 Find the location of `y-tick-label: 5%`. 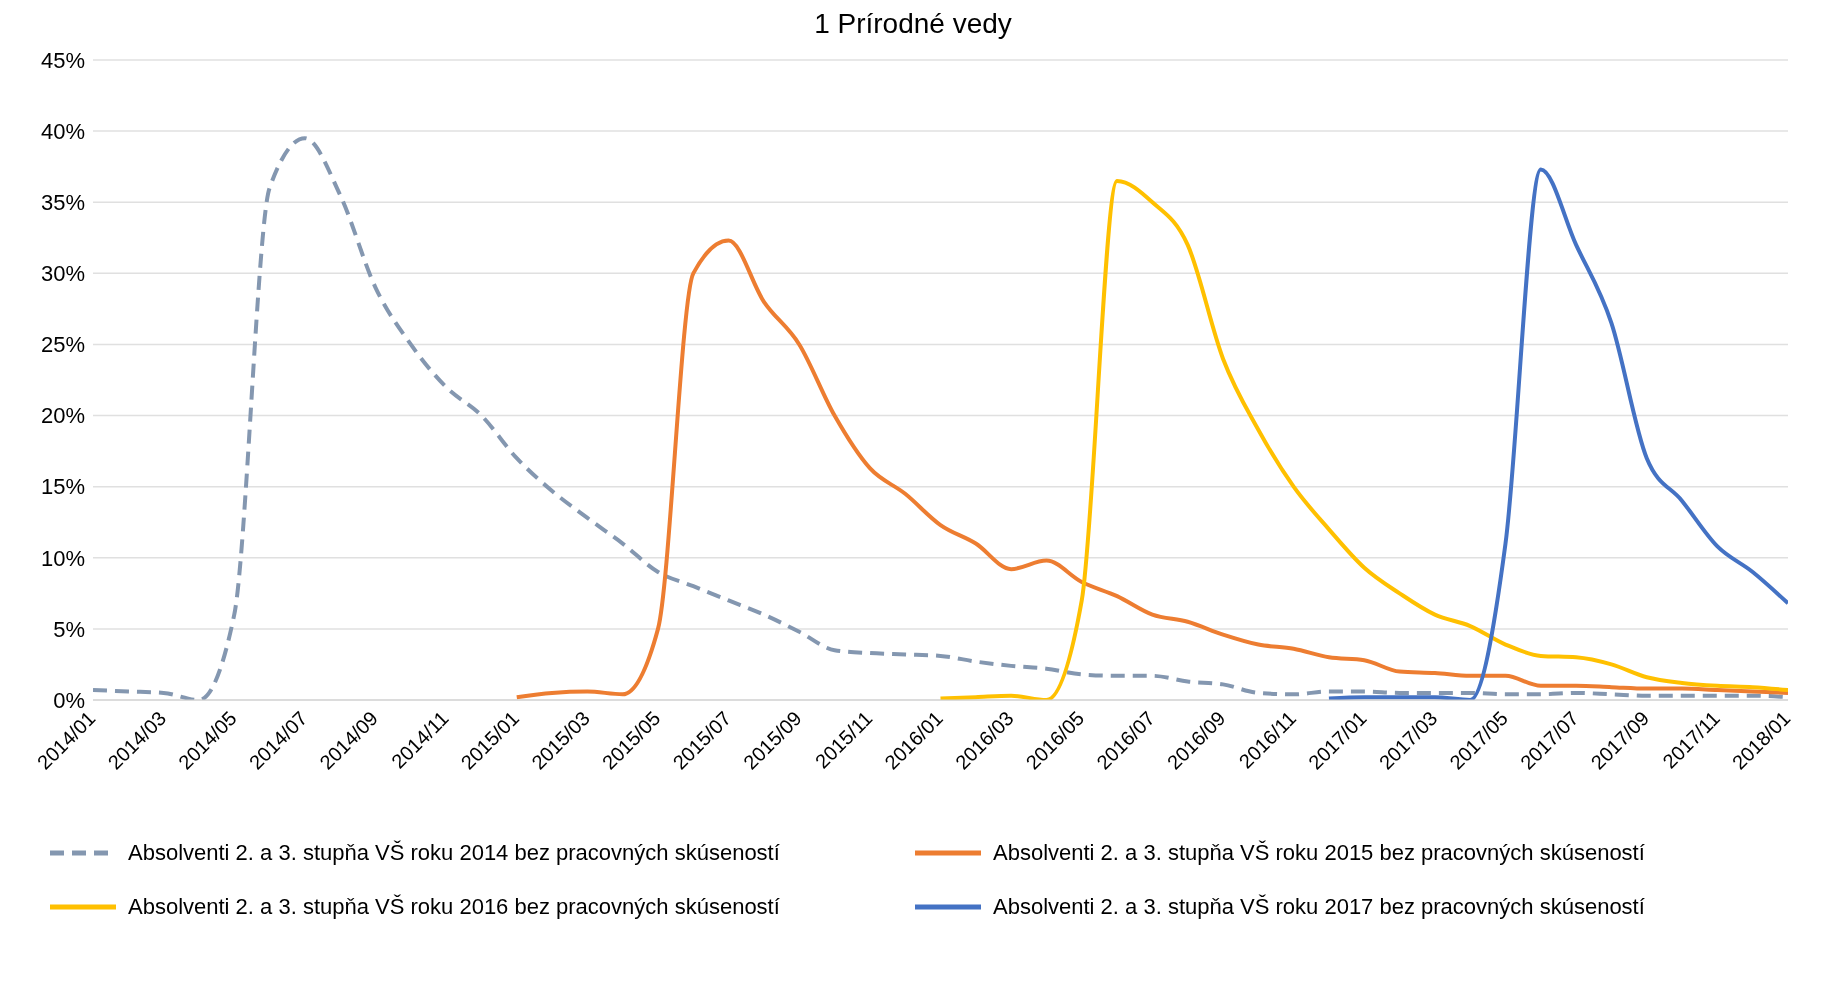

y-tick-label: 5% is located at coordinates (69, 629).